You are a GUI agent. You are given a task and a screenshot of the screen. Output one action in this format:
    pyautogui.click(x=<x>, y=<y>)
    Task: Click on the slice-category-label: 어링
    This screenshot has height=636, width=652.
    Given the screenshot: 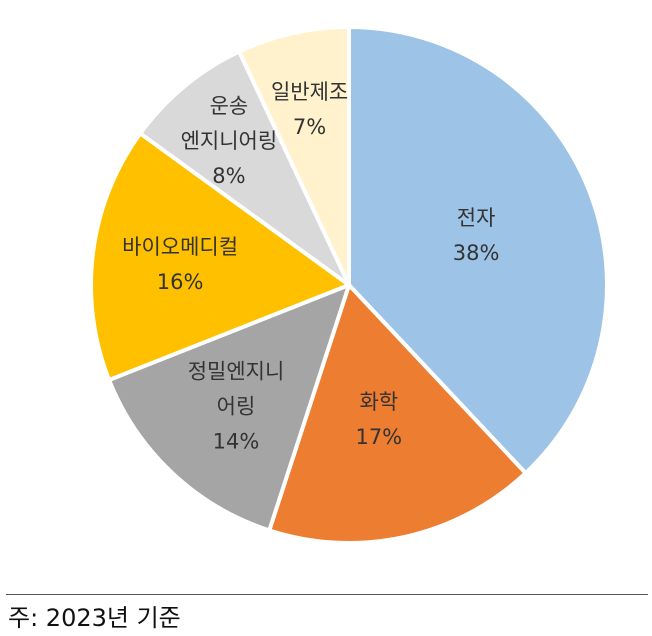 What is the action you would take?
    pyautogui.click(x=236, y=406)
    